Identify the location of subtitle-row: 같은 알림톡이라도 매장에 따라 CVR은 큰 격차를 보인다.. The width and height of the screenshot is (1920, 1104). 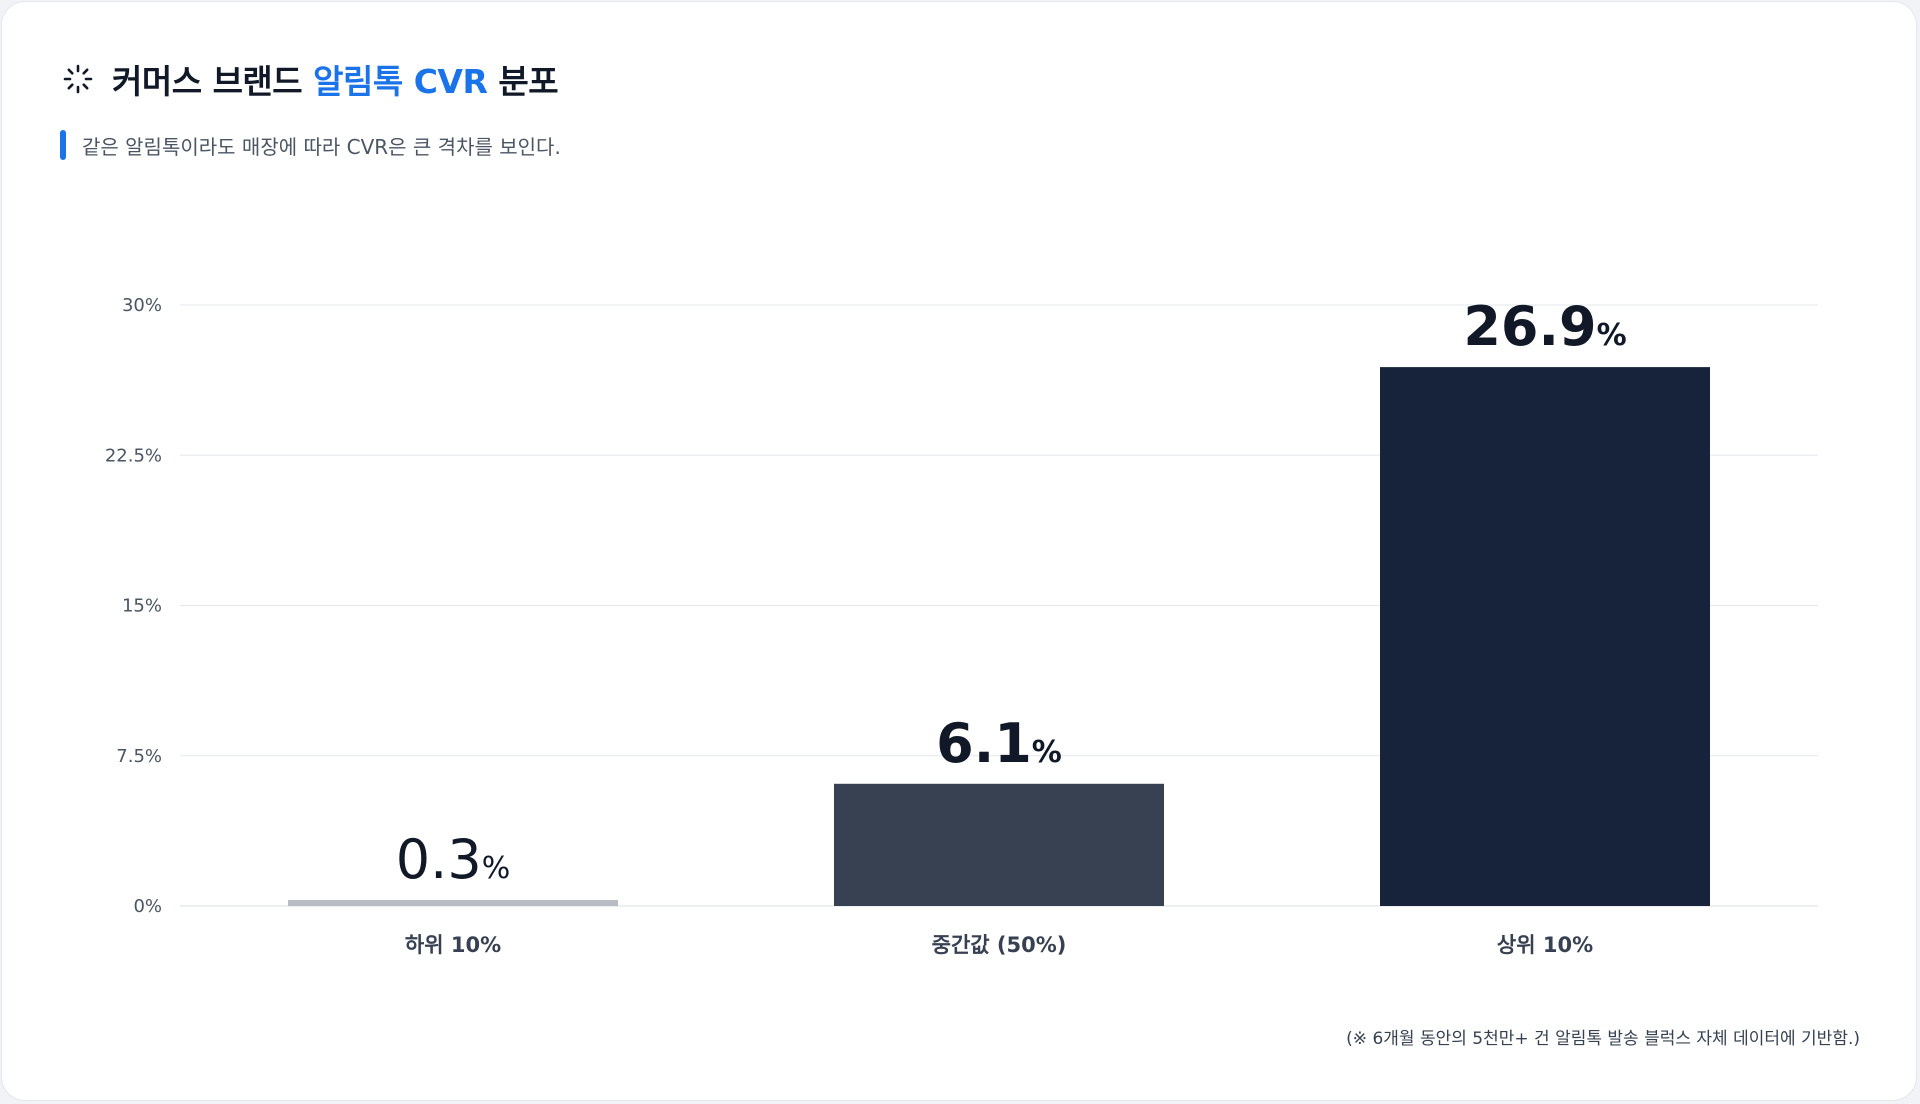
(310, 145).